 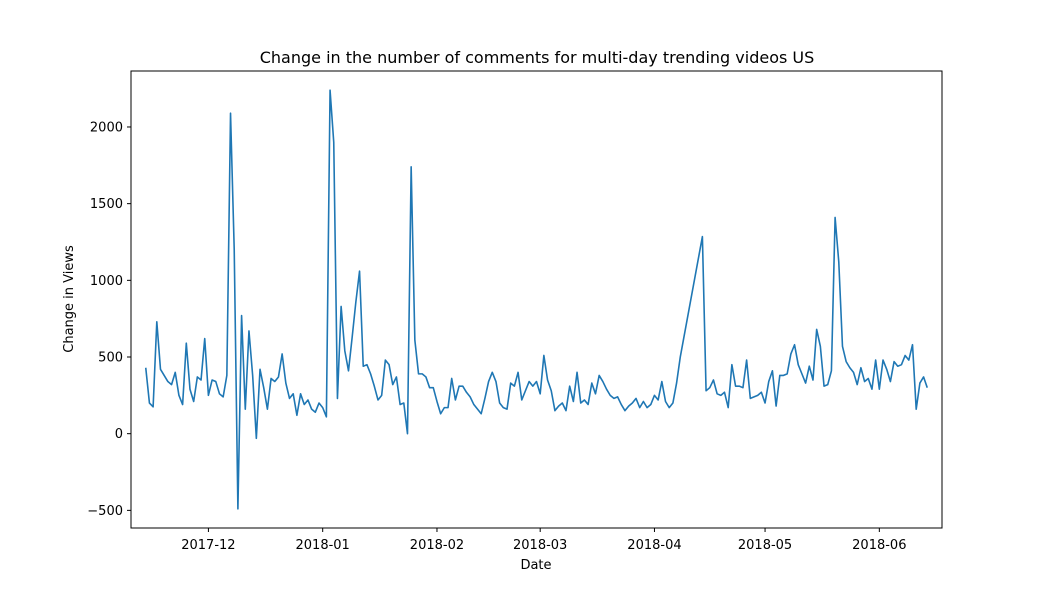 What do you see at coordinates (540, 545) in the screenshot?
I see `x-tick-label: 2018-03` at bounding box center [540, 545].